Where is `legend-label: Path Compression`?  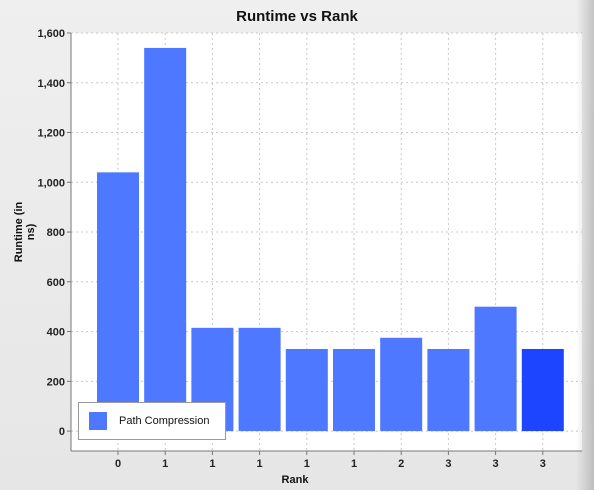 legend-label: Path Compression is located at coordinates (164, 421).